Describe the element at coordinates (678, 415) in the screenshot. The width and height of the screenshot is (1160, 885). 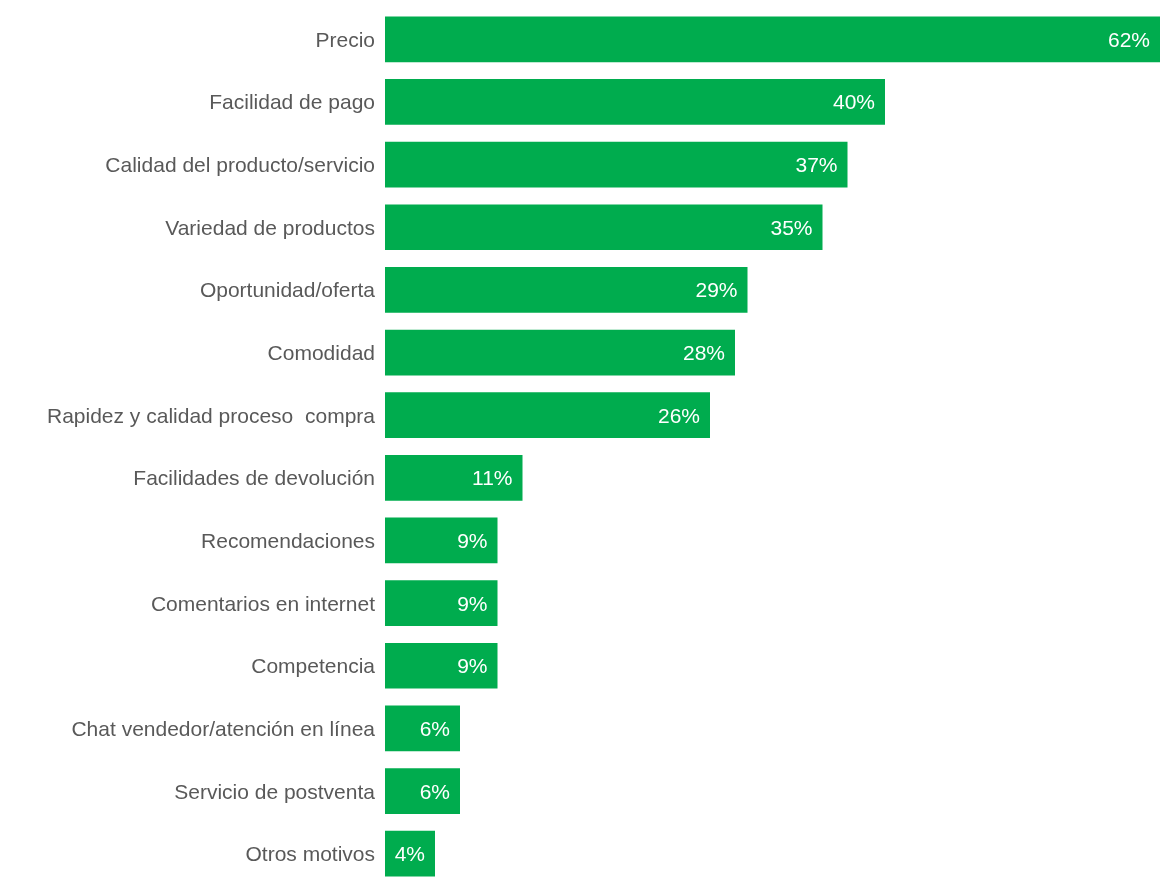
I see `data-label: 26%` at that location.